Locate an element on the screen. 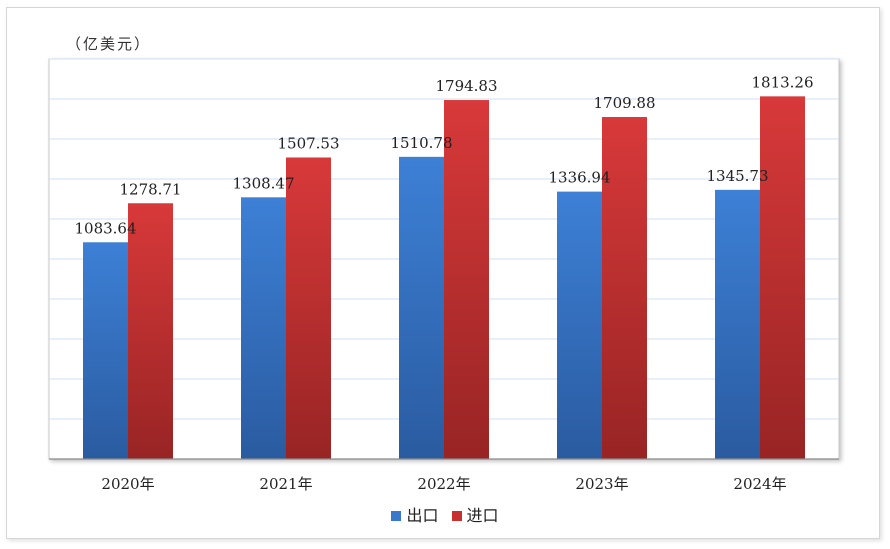 This screenshot has width=890, height=549. unit-label: （亿美元） is located at coordinates (109, 44).